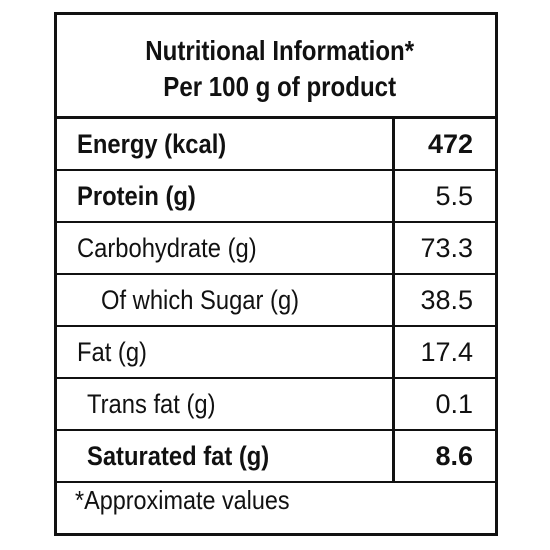  I want to click on table-row: Of which Sugar (g) 38.5, so click(276, 301).